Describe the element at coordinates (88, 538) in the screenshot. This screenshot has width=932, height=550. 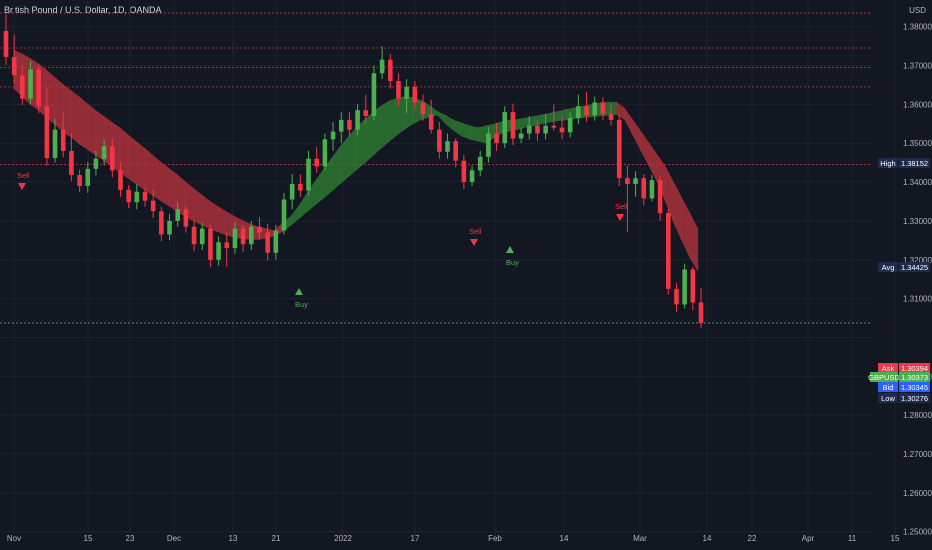
I see `x-tick-label: 15` at that location.